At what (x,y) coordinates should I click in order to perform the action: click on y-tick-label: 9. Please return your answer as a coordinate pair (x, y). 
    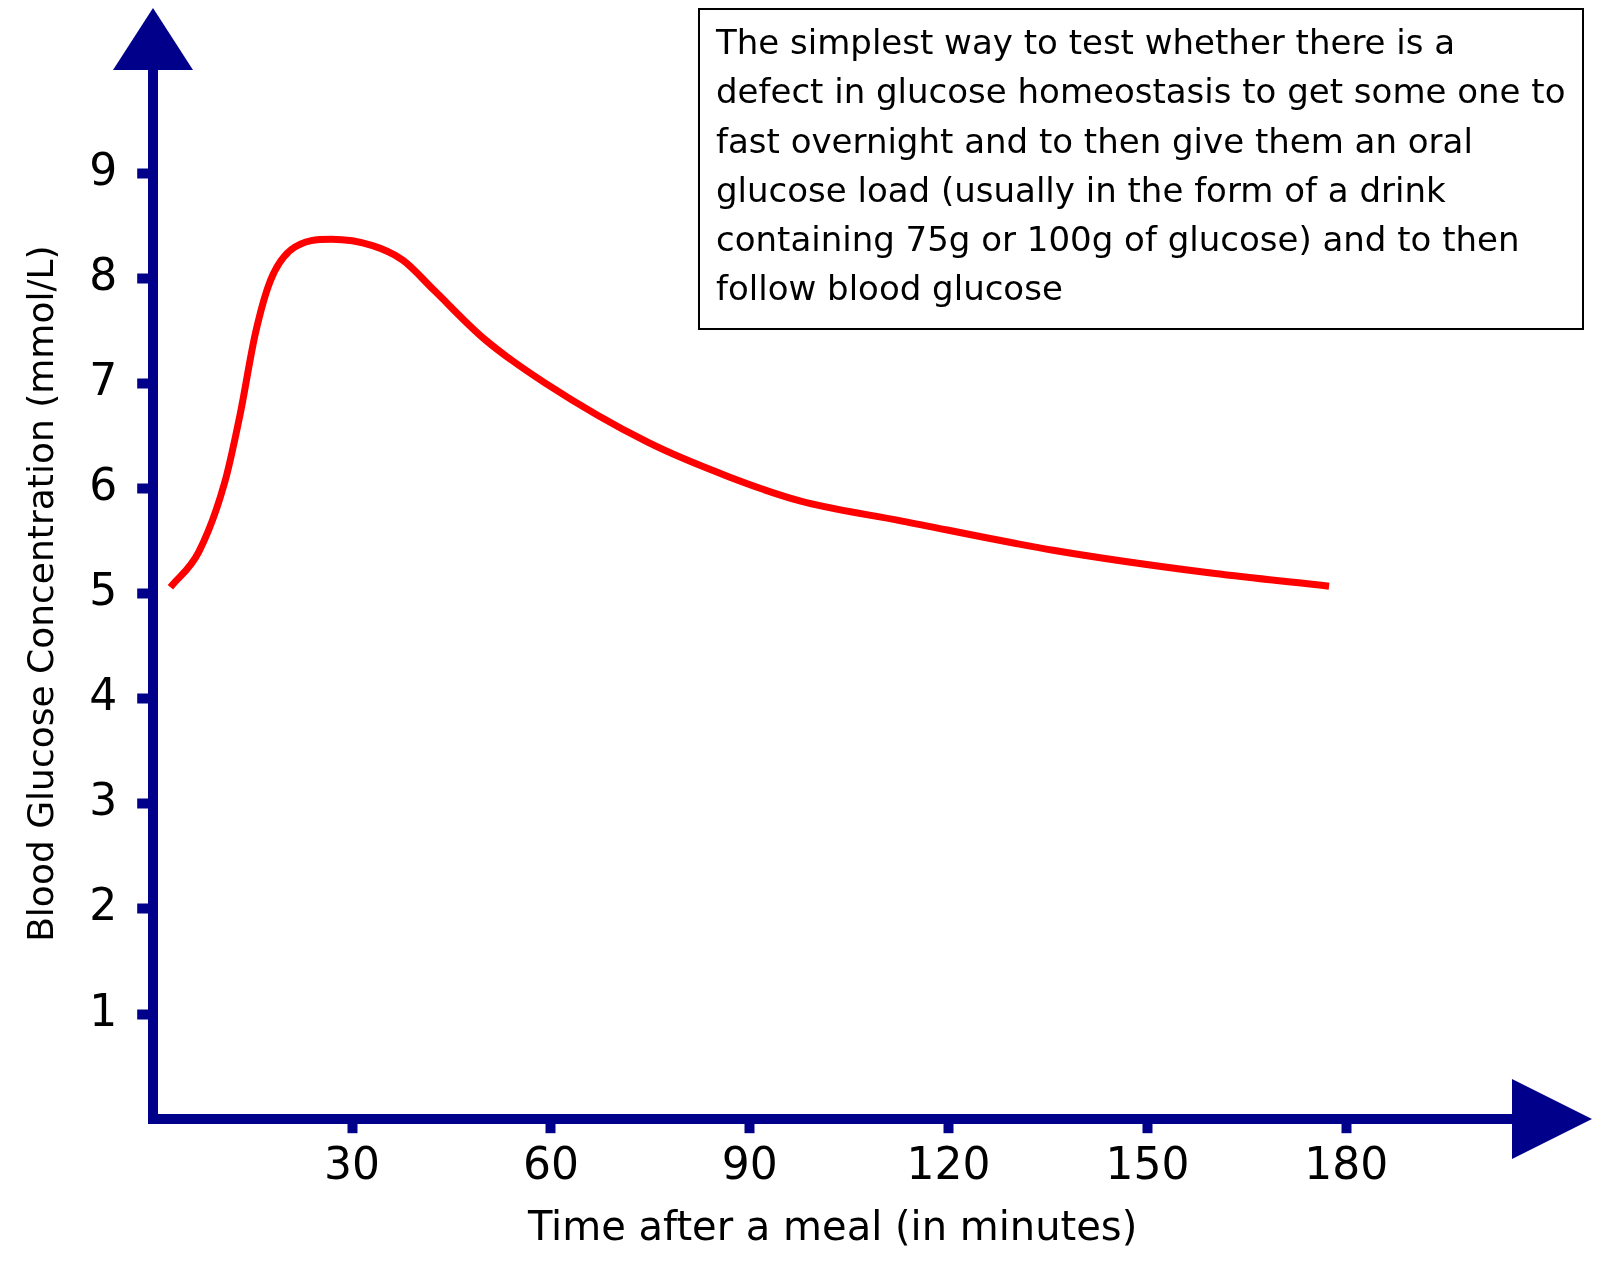
    Looking at the image, I should click on (103, 169).